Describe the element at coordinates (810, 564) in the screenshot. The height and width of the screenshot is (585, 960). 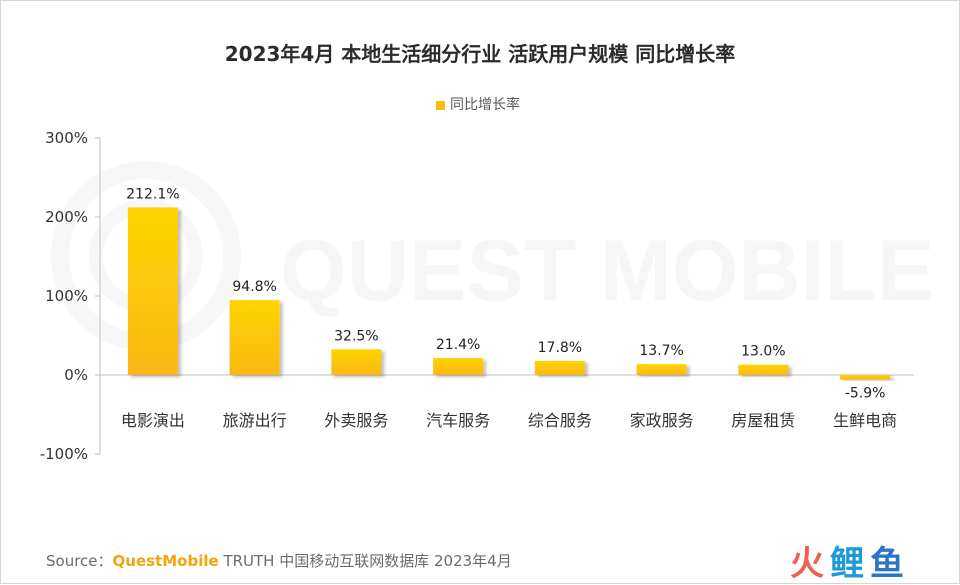
I see `corner-logo-char: 火` at that location.